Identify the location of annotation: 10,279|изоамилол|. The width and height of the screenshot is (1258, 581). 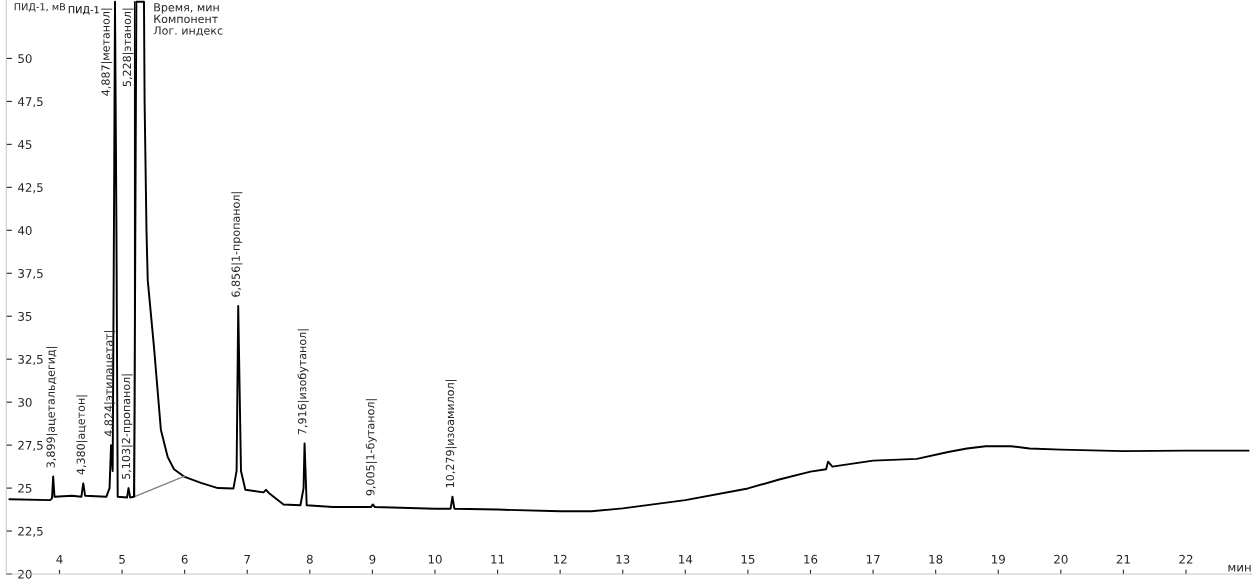
(451, 434).